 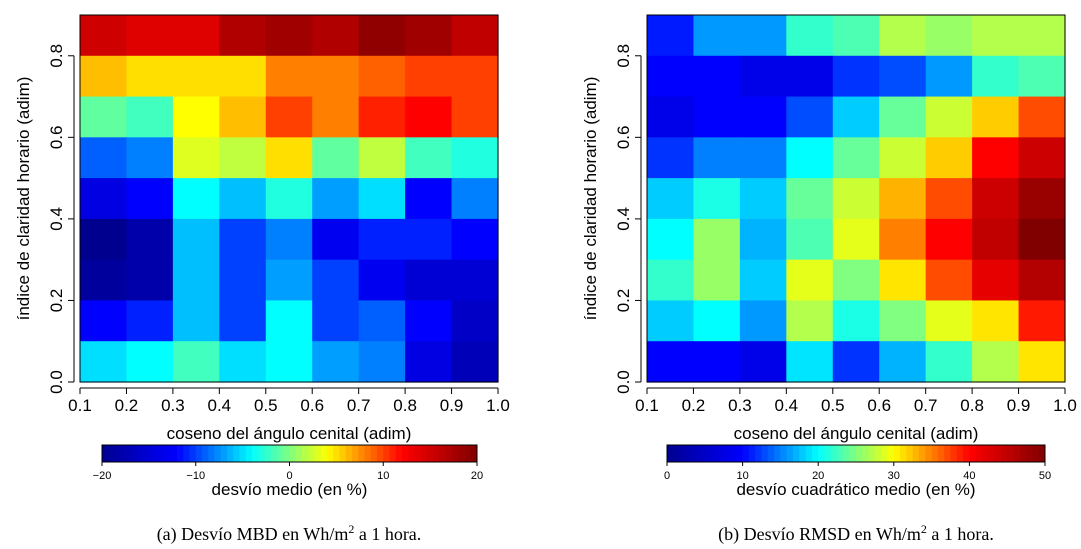 What do you see at coordinates (288, 463) in the screenshot?
I see `colorbar-mbd: −20 −10 0 10 20` at bounding box center [288, 463].